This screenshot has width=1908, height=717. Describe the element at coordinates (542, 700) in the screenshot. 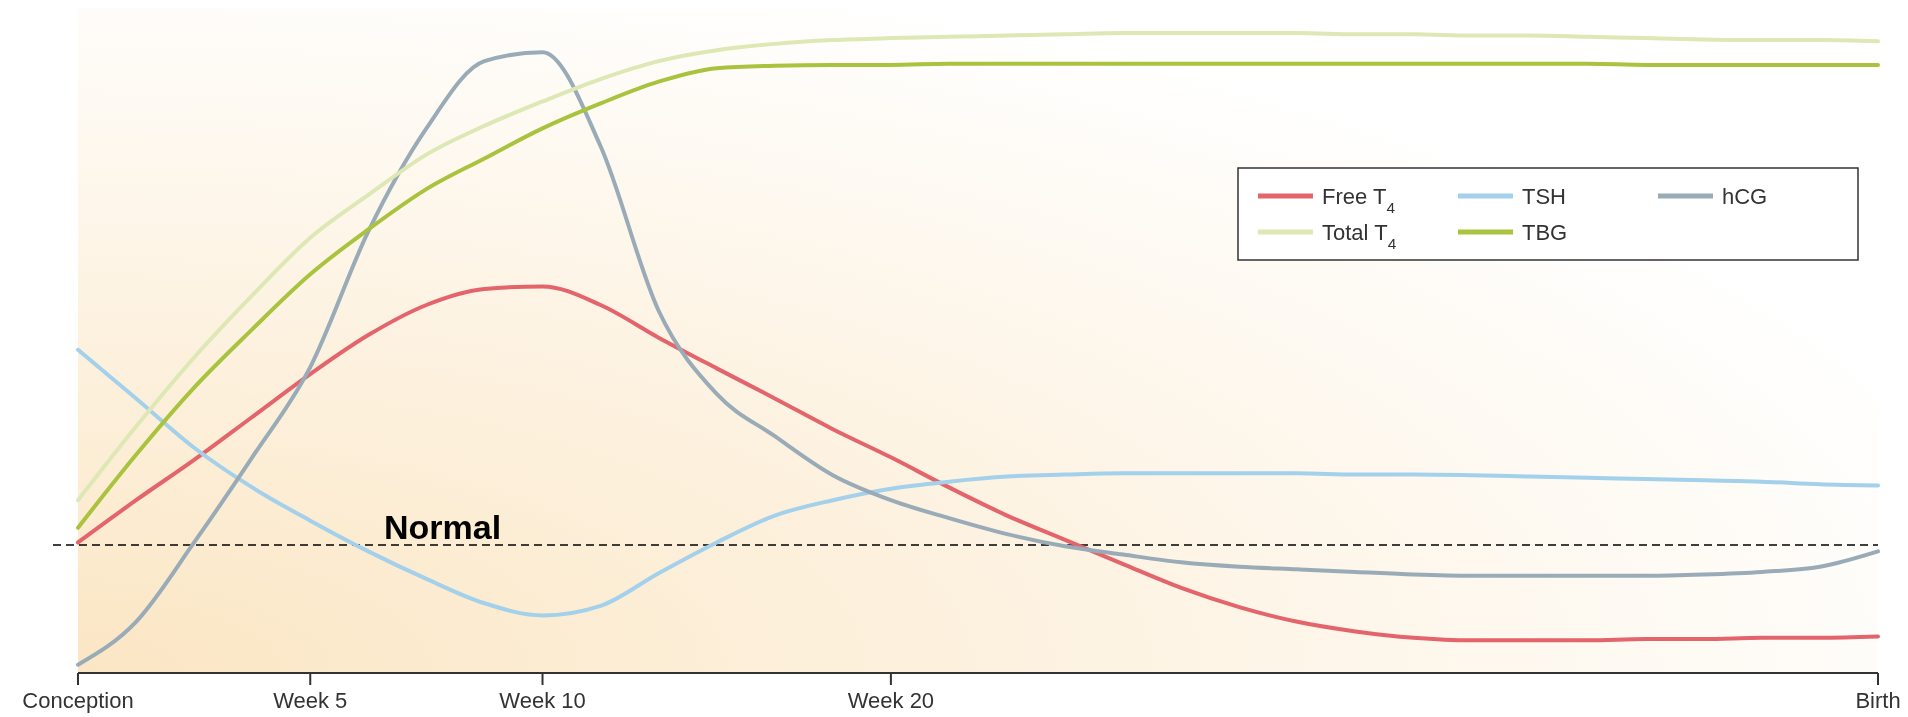

I see `x-tick-label: Week 10` at that location.